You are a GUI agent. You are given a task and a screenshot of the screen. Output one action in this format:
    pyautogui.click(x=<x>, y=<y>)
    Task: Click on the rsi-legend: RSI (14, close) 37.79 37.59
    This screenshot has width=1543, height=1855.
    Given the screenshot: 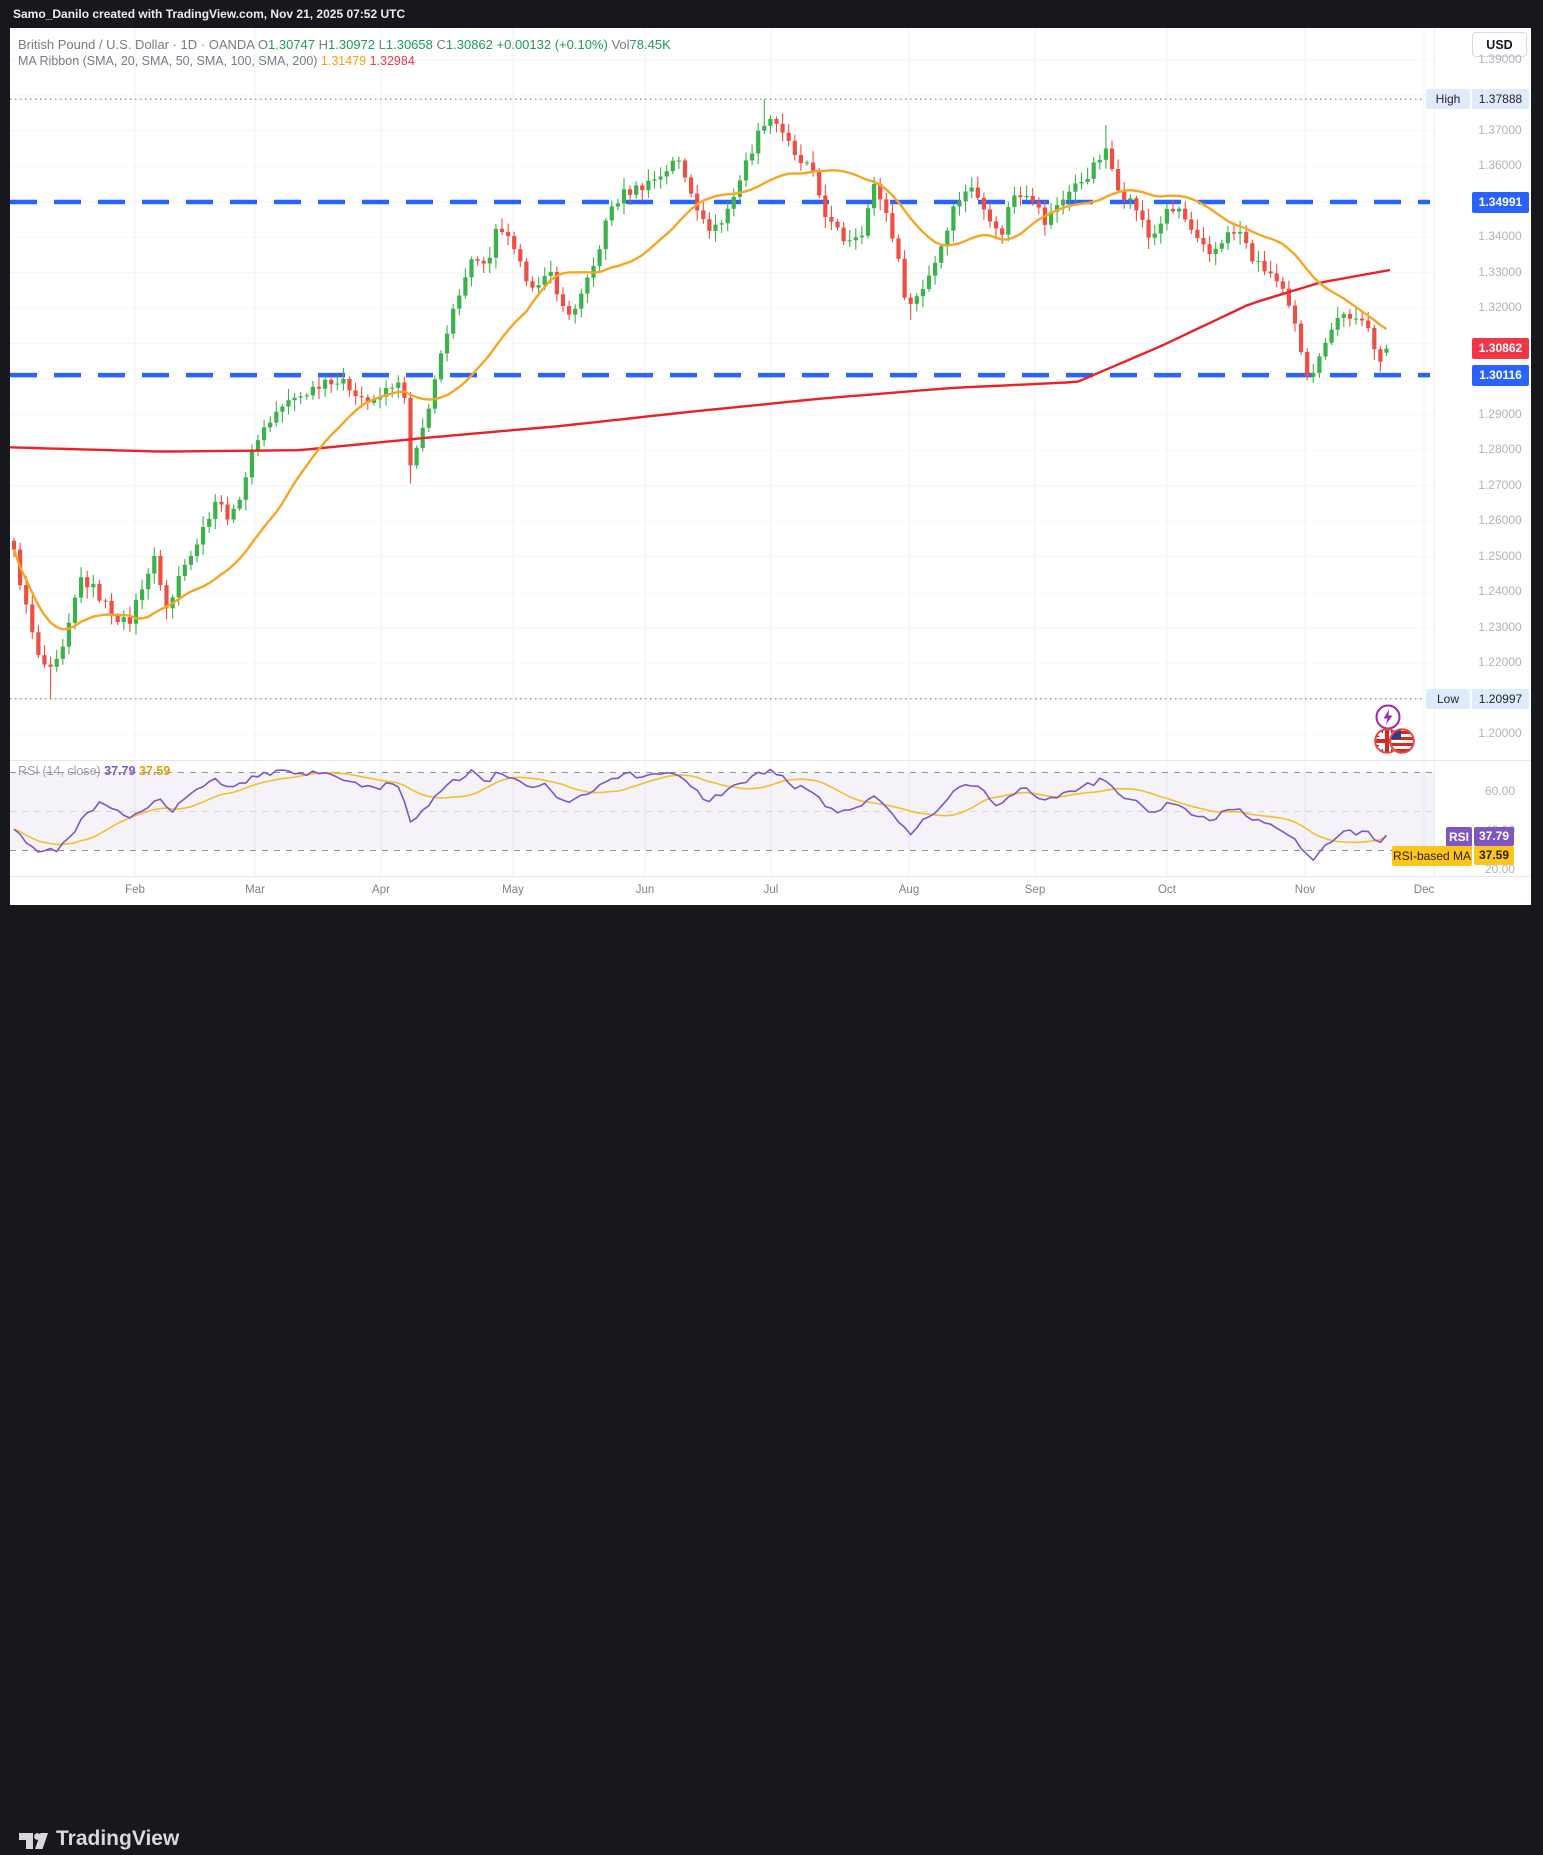 What is the action you would take?
    pyautogui.click(x=94, y=771)
    